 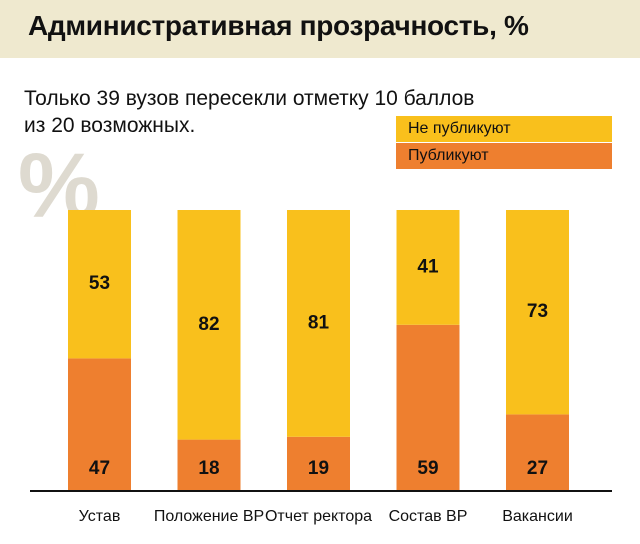 What do you see at coordinates (504, 156) in the screenshot?
I see `legend-publish: Публикуют` at bounding box center [504, 156].